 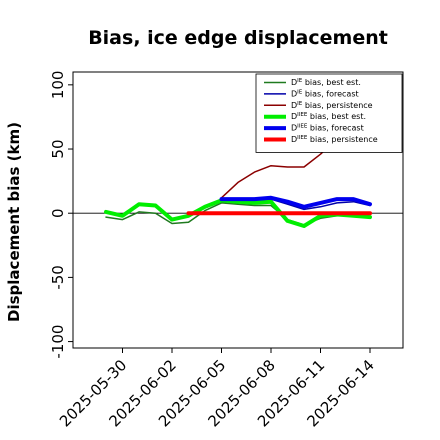 I want to click on legend-entry-1: DIE bias, forecast, so click(x=325, y=93).